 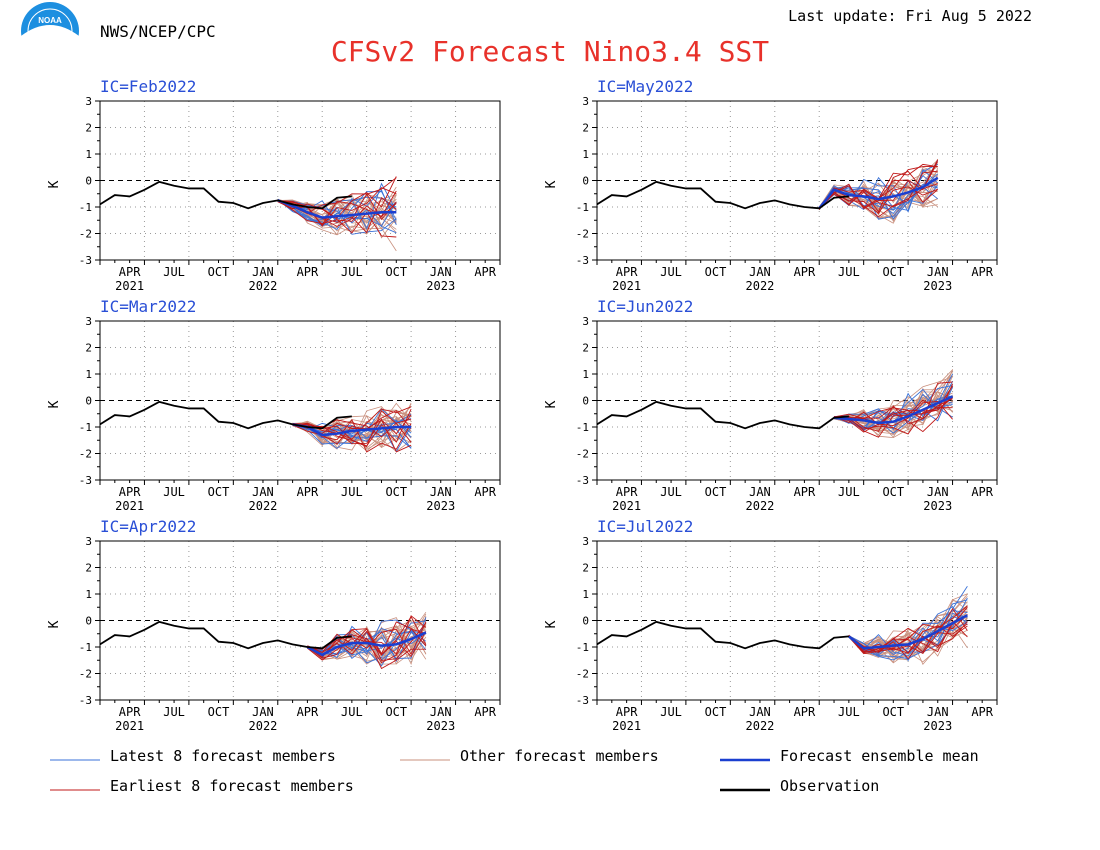 I want to click on panel-title: IC=May2022, so click(x=645, y=86).